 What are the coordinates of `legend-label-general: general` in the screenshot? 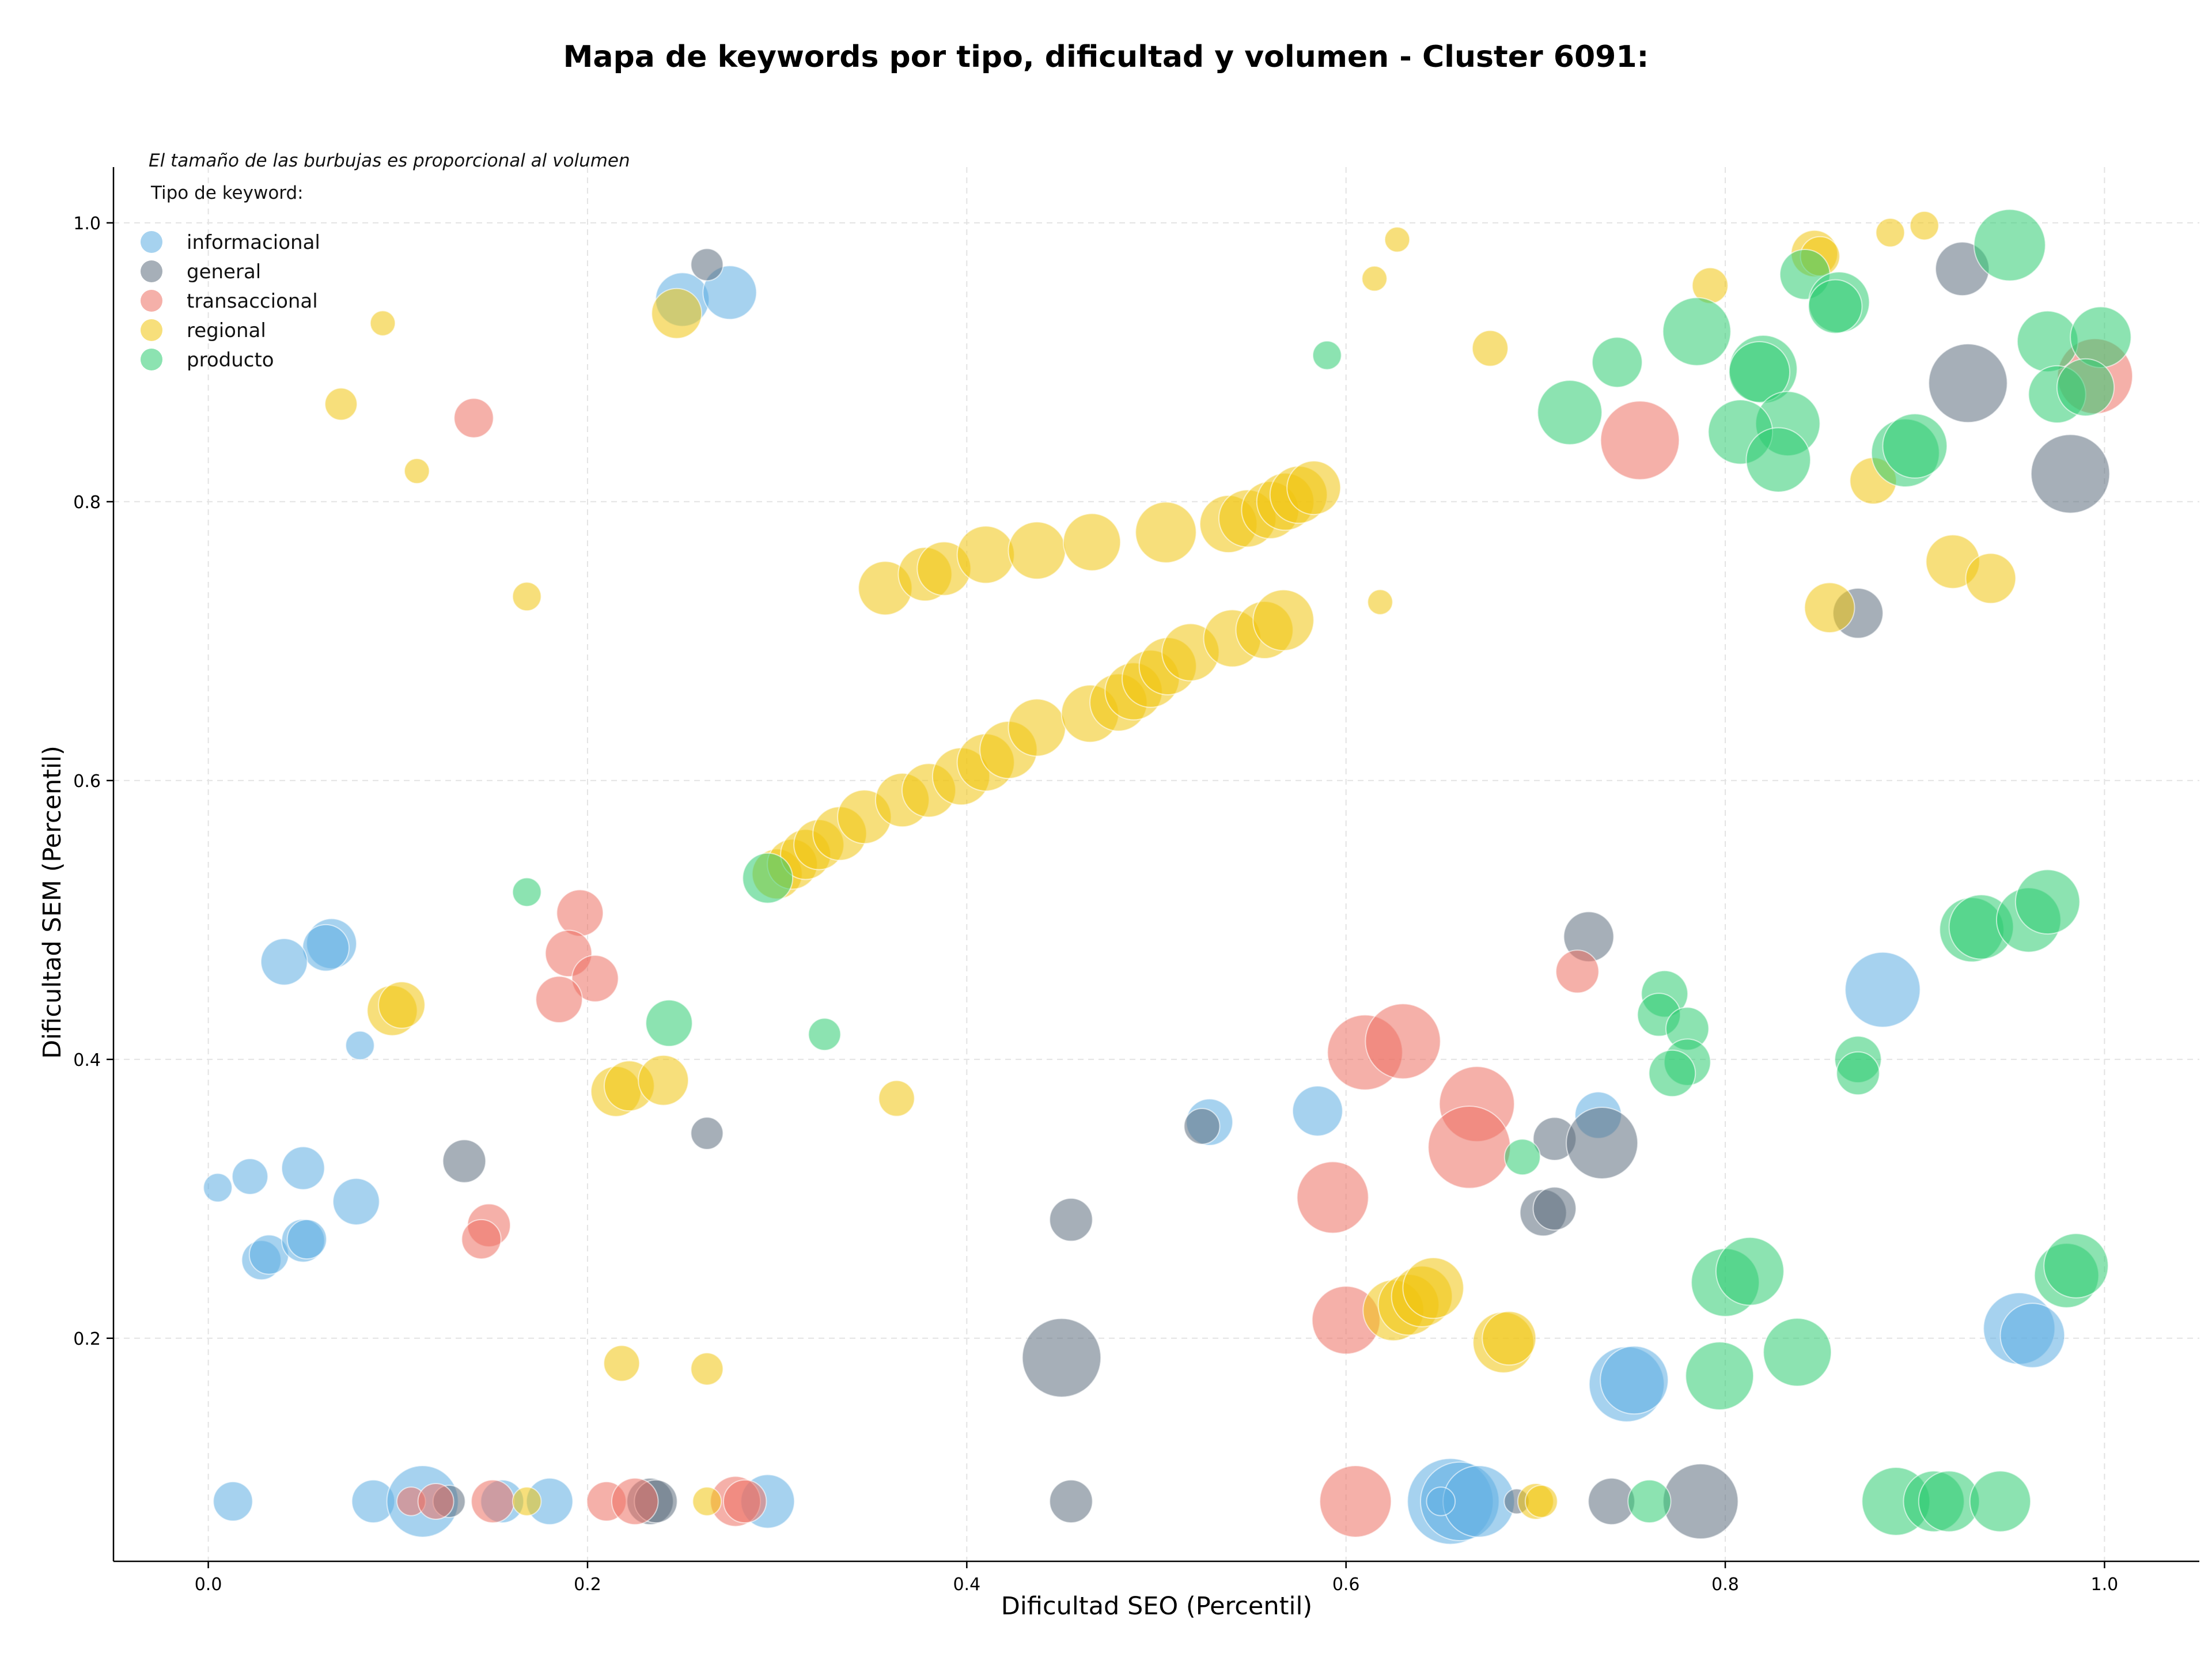 It's located at (224, 271).